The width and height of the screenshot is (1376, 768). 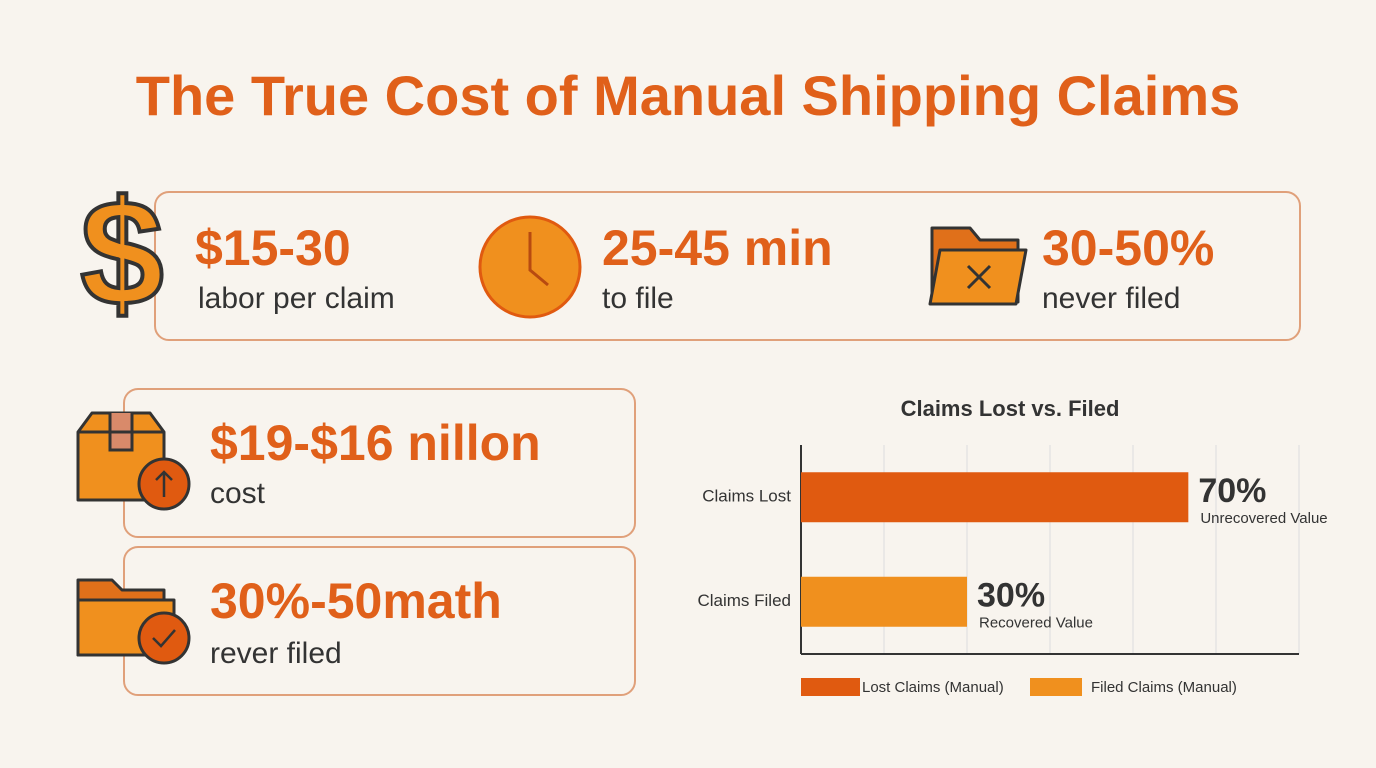 I want to click on title: The True Cost of Manual Shipping Claims, so click(x=688, y=95).